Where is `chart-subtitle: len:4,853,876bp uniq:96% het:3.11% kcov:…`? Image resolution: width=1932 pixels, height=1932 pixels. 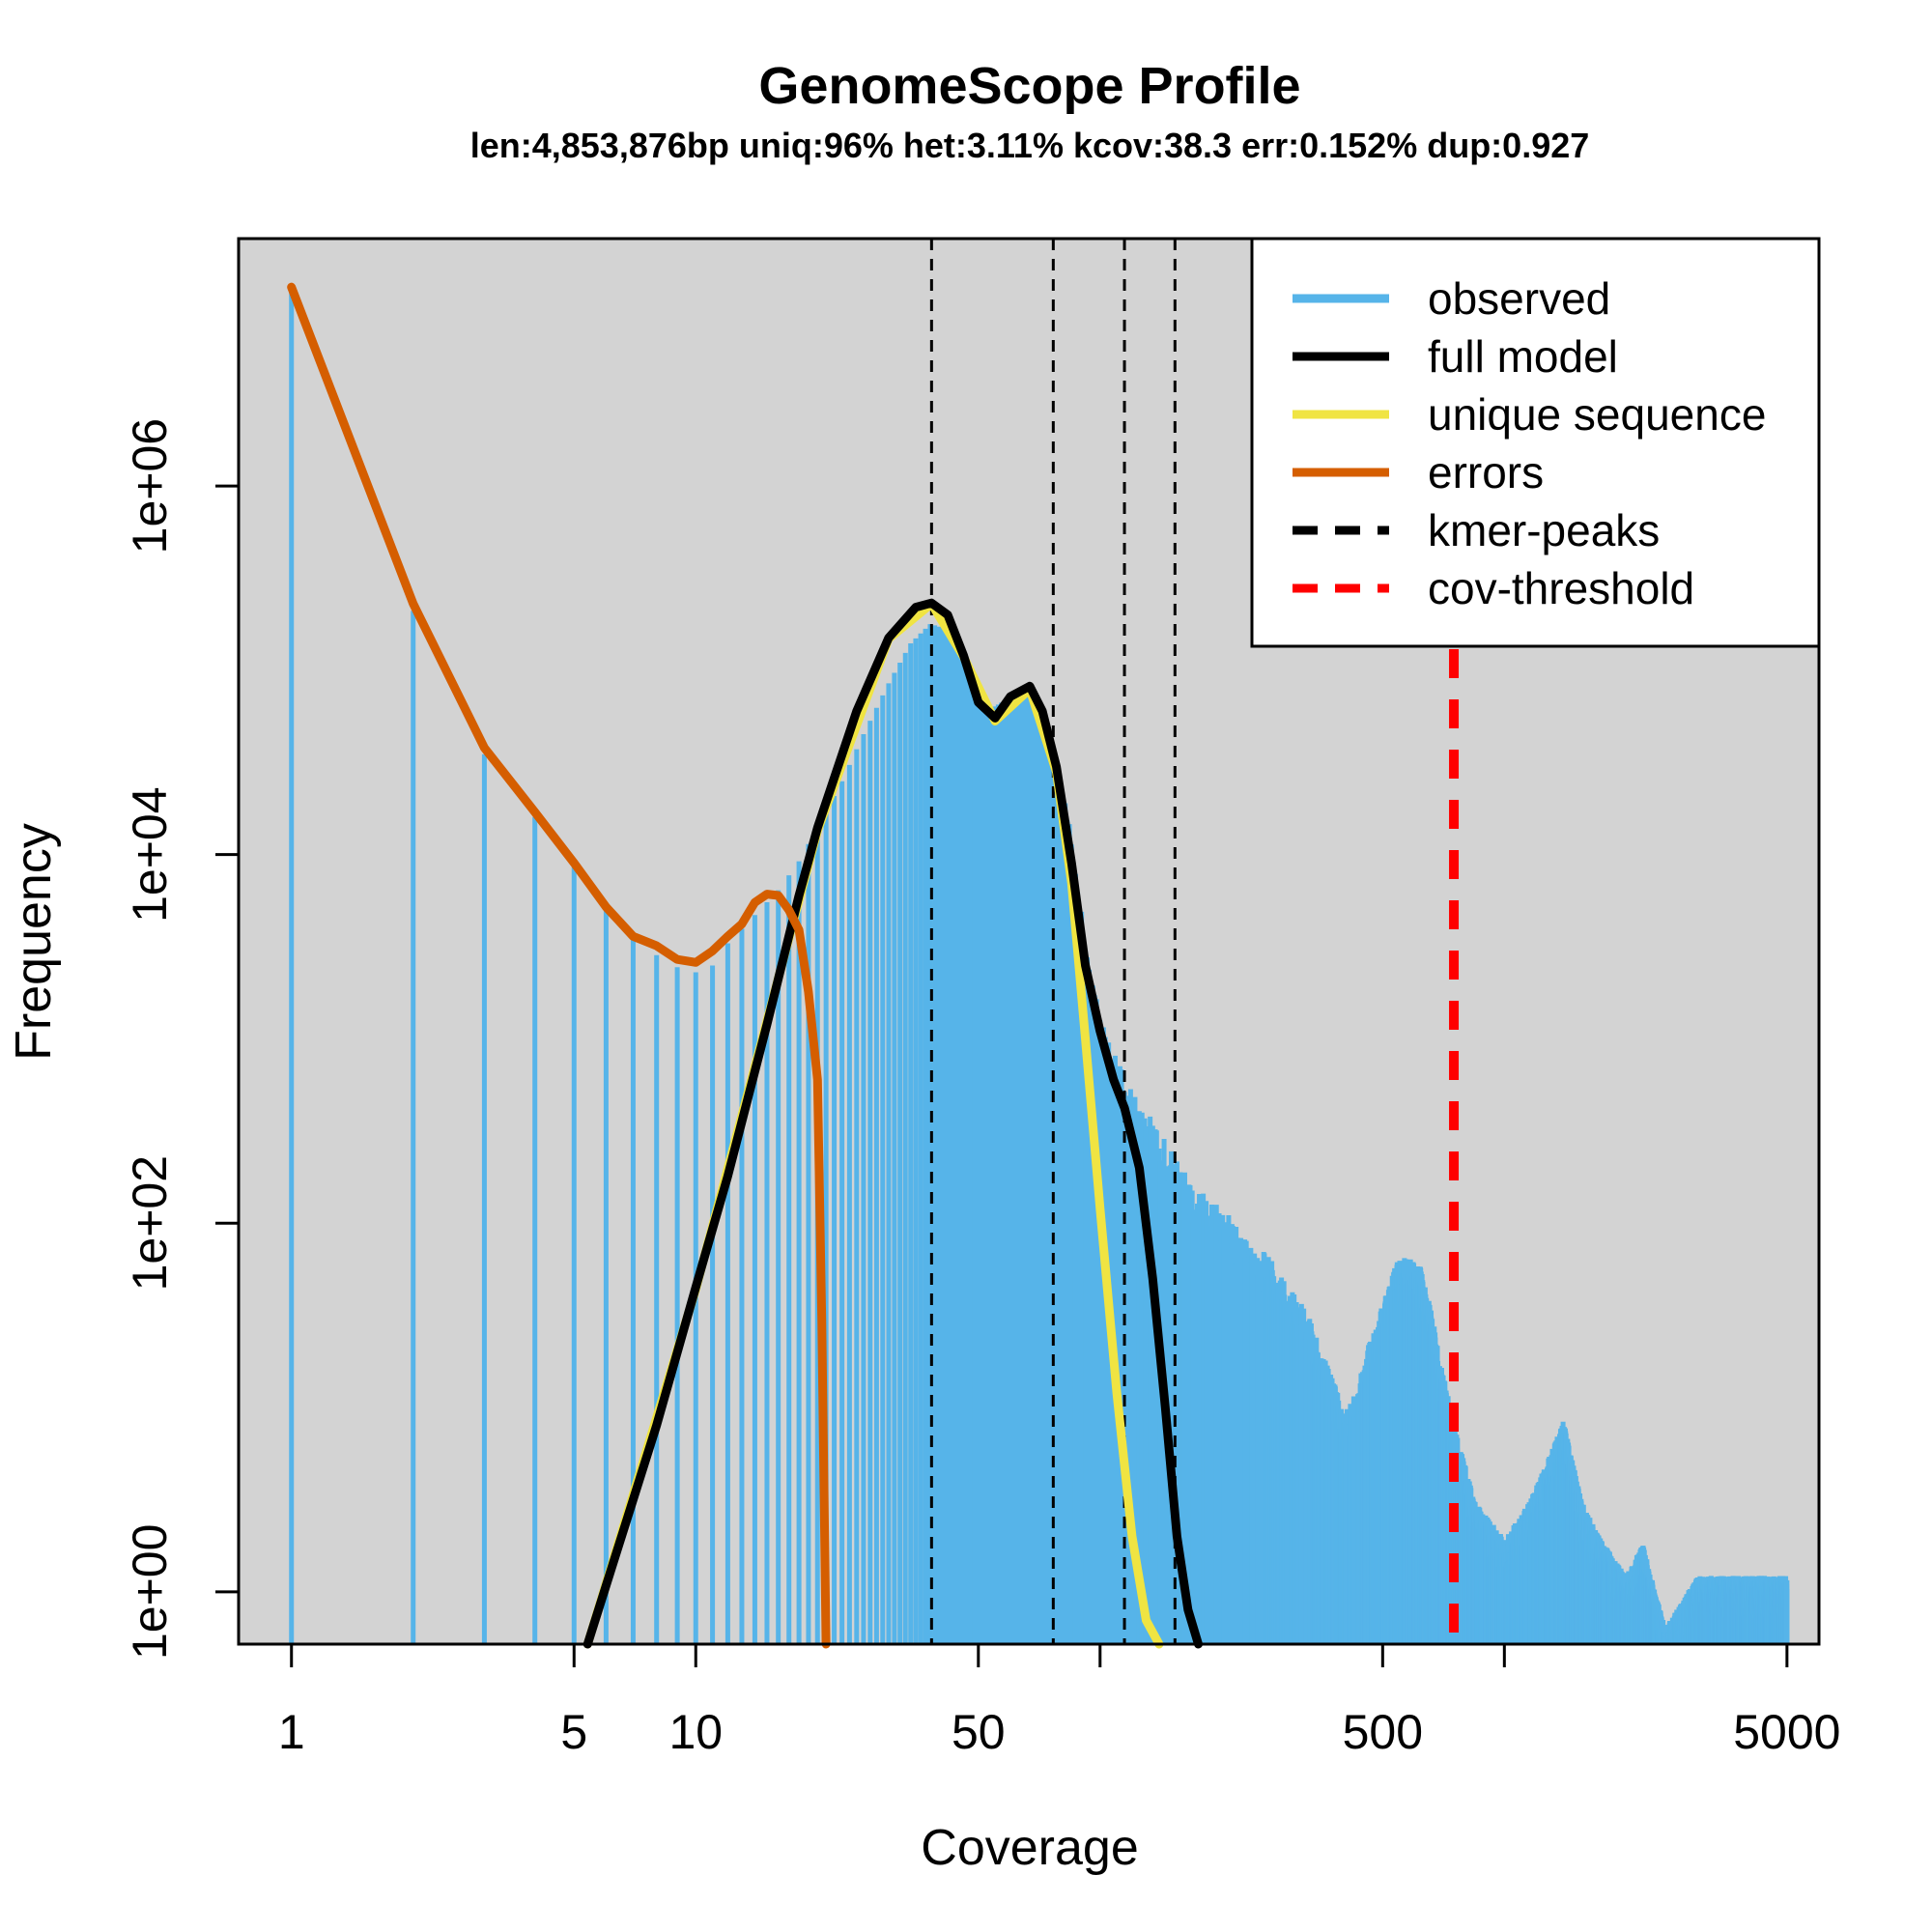
chart-subtitle: len:4,853,876bp uniq:96% het:3.11% kcov:… is located at coordinates (1030, 145).